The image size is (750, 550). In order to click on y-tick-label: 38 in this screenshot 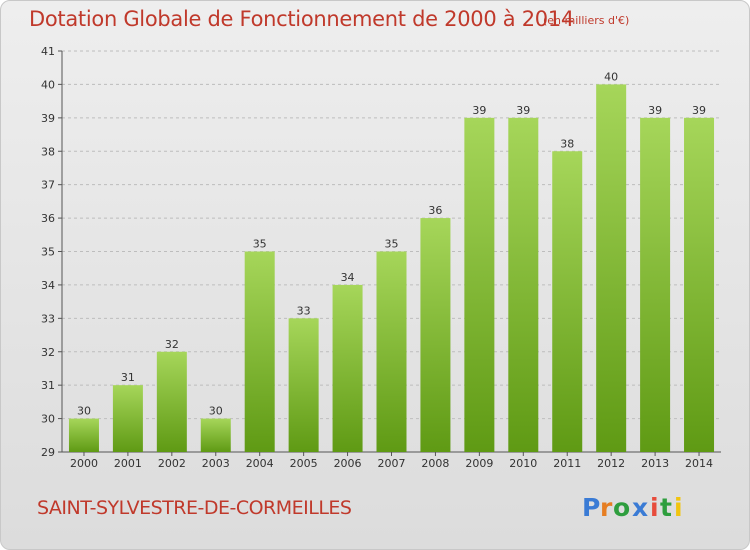, I will do `click(48, 151)`.